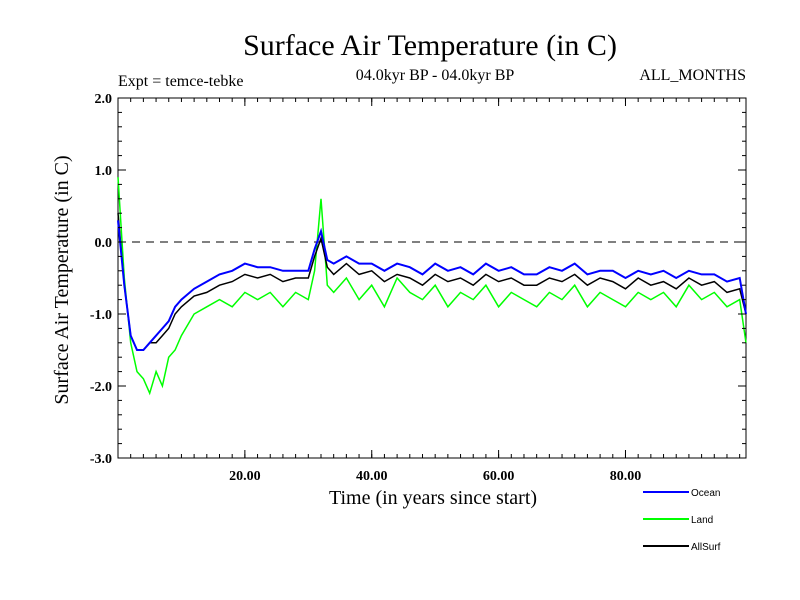 The height and width of the screenshot is (600, 800). Describe the element at coordinates (499, 476) in the screenshot. I see `x-tick-label: 60.00` at that location.